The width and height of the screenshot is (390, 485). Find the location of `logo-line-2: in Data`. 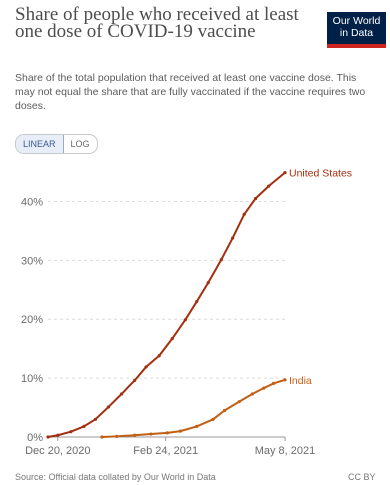

logo-line-2: in Data is located at coordinates (356, 33).